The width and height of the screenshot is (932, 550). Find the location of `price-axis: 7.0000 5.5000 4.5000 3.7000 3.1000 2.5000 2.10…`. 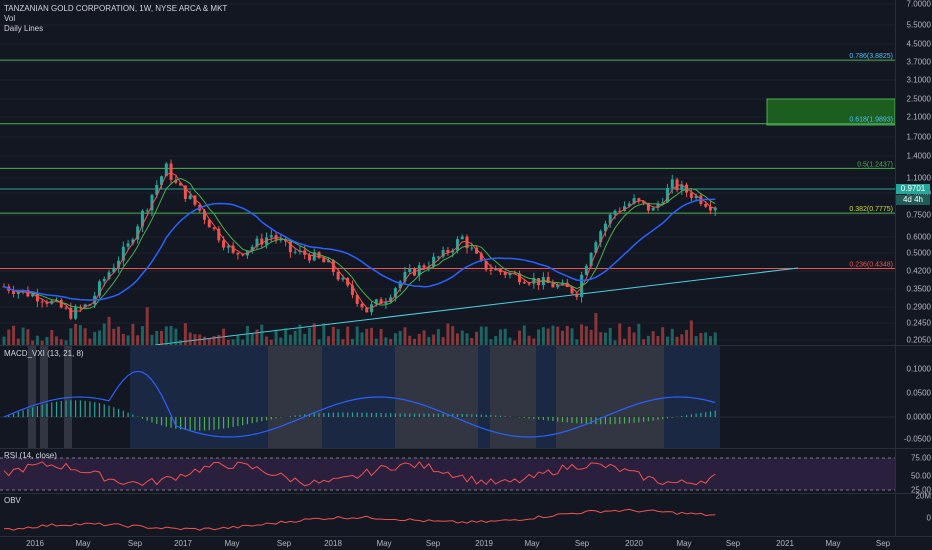

price-axis: 7.0000 5.5000 4.5000 3.7000 3.1000 2.5000 2.10… is located at coordinates (913, 172).